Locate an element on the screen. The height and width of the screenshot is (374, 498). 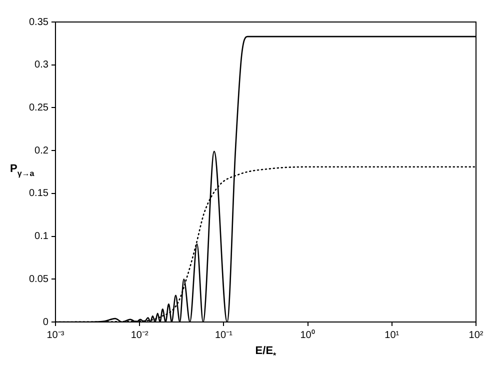
x-tick-label: 10¹ is located at coordinates (392, 335).